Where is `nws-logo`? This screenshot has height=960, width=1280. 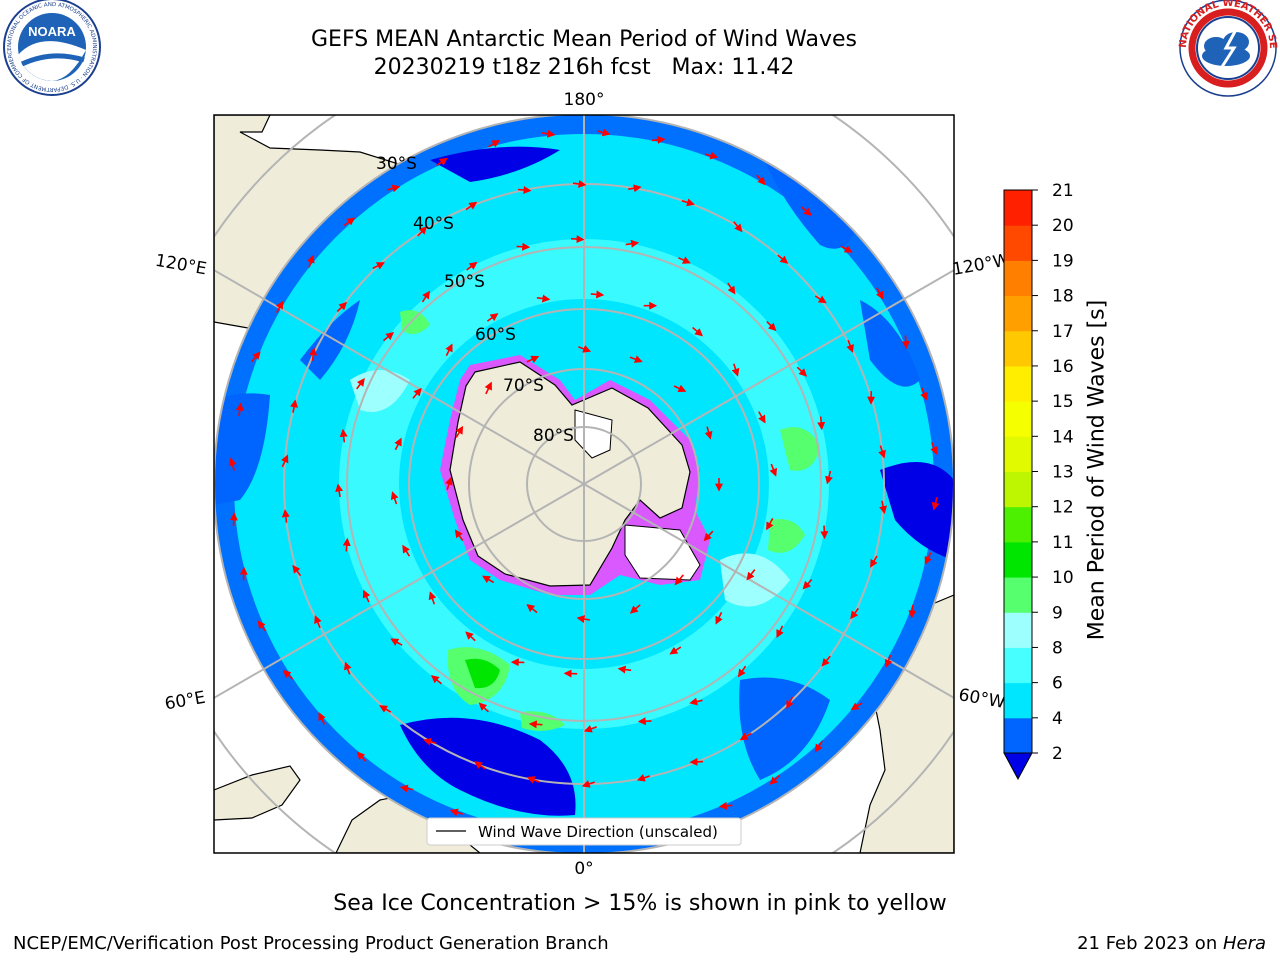
nws-logo is located at coordinates (1228, 48).